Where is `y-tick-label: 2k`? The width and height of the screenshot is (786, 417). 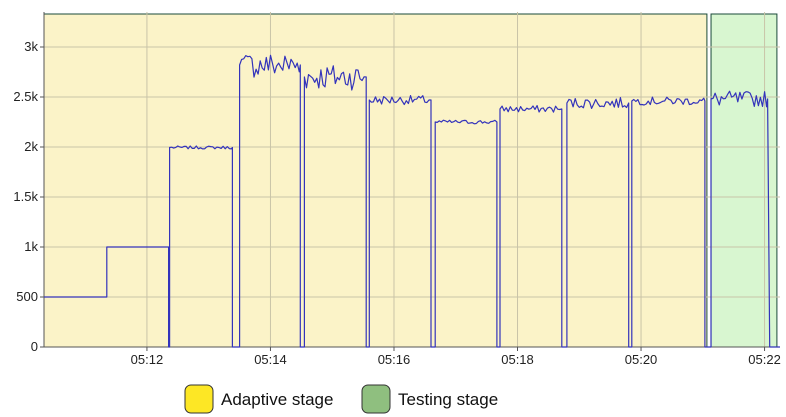 y-tick-label: 2k is located at coordinates (31, 146).